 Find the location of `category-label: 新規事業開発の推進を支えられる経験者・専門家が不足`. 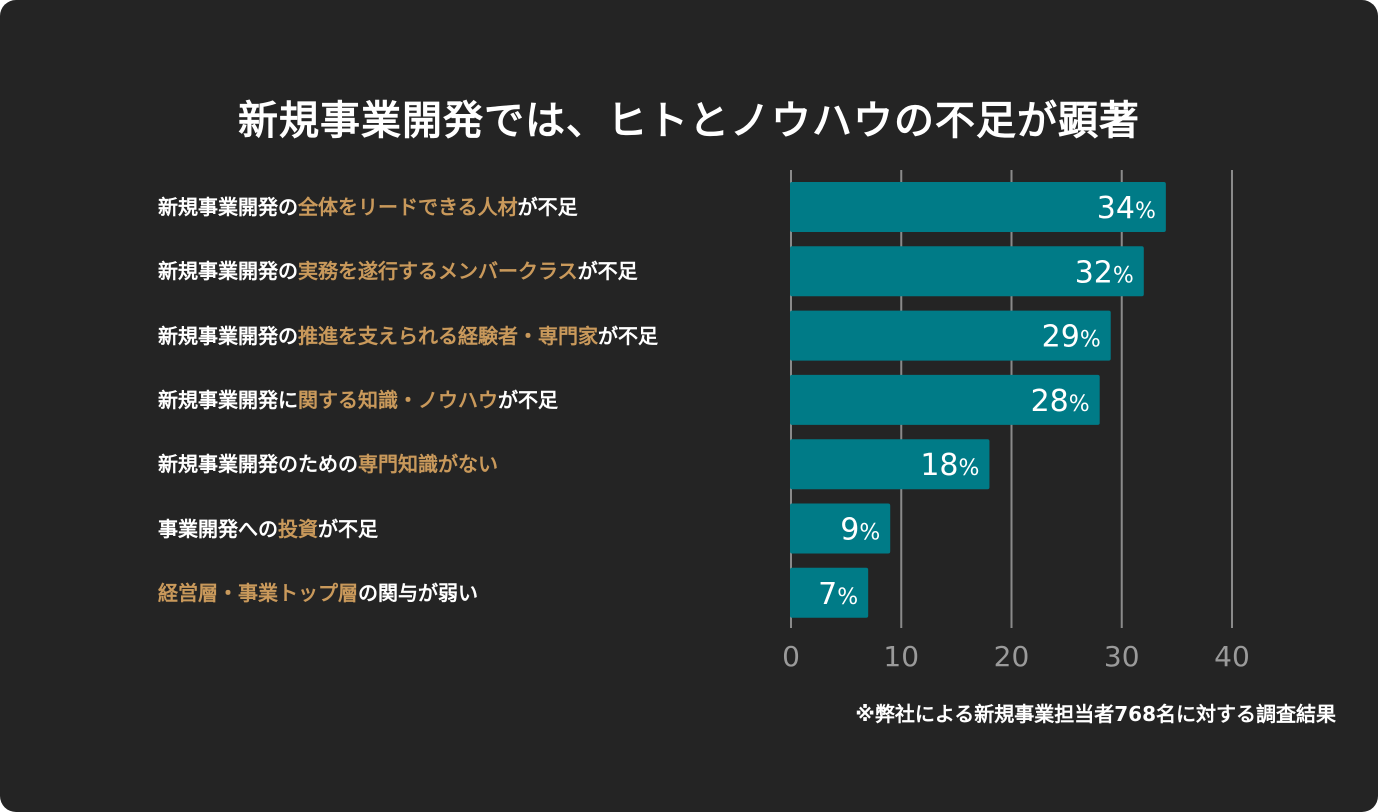

category-label: 新規事業開発の推進を支えられる経験者・専門家が不足 is located at coordinates (408, 335).